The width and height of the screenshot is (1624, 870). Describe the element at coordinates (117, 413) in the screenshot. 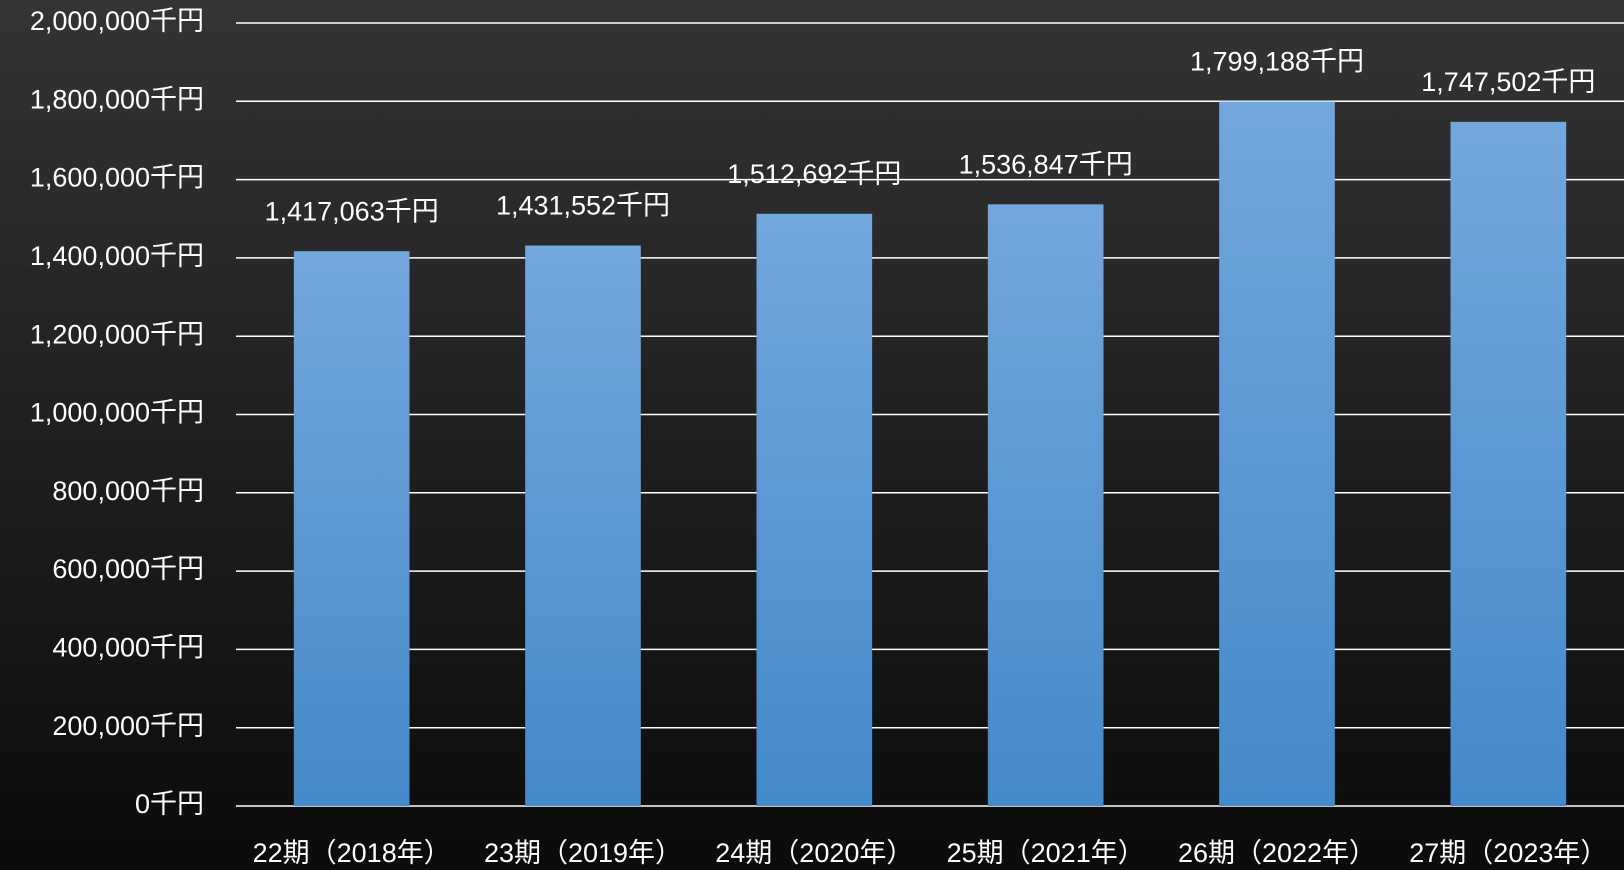

I see `y-tick-label: 1,000,000千円` at that location.